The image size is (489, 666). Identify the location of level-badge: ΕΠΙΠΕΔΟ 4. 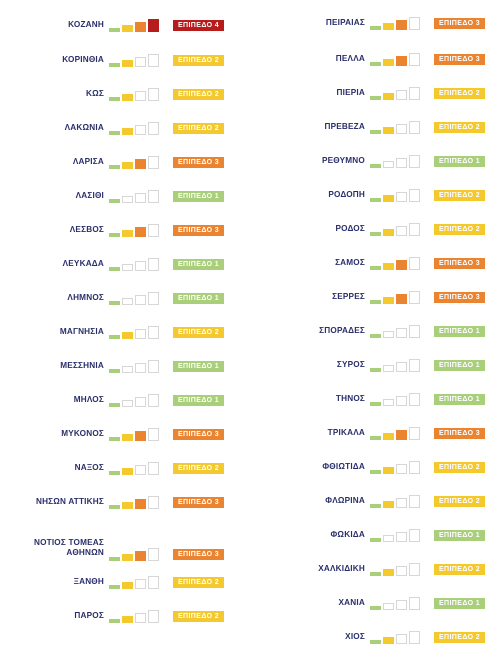
(198, 25).